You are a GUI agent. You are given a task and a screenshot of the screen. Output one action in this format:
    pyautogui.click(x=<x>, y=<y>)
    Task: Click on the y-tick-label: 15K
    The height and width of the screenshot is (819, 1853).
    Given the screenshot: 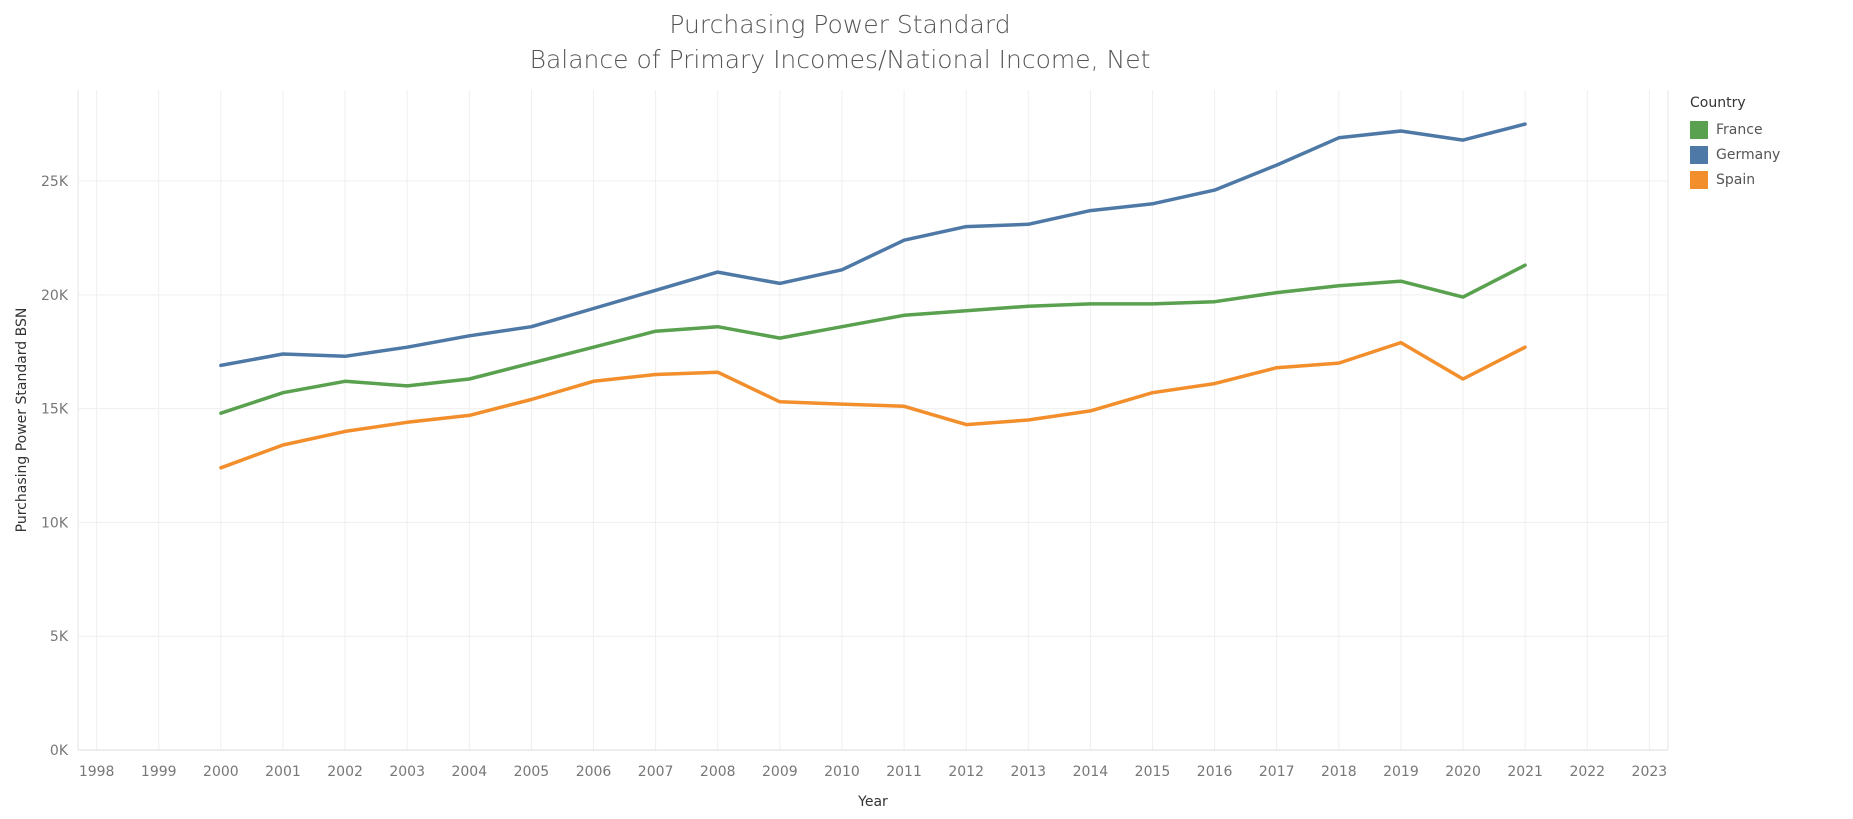 What is the action you would take?
    pyautogui.click(x=55, y=410)
    